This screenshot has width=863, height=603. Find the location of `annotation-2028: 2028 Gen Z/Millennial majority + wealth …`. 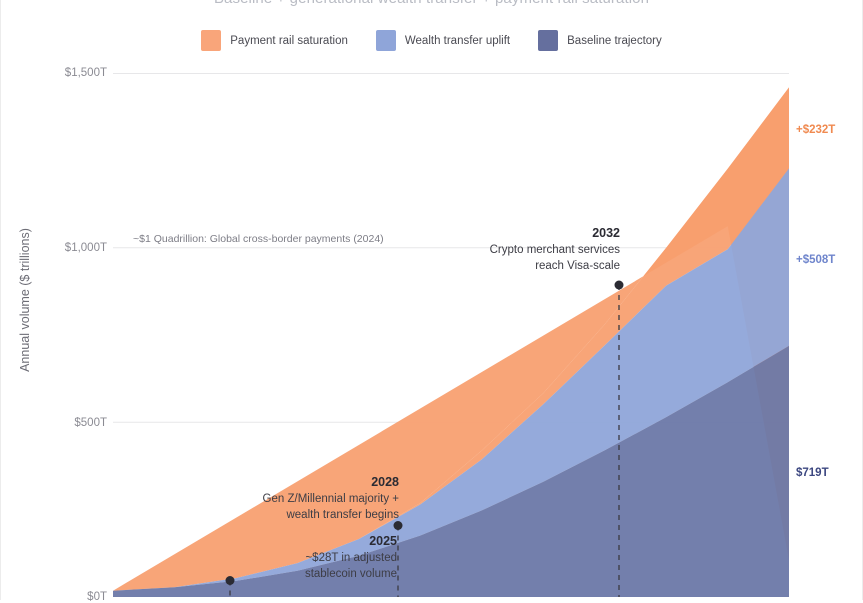

annotation-2028: 2028 Gen Z/Millennial majority + wealth … is located at coordinates (331, 498).